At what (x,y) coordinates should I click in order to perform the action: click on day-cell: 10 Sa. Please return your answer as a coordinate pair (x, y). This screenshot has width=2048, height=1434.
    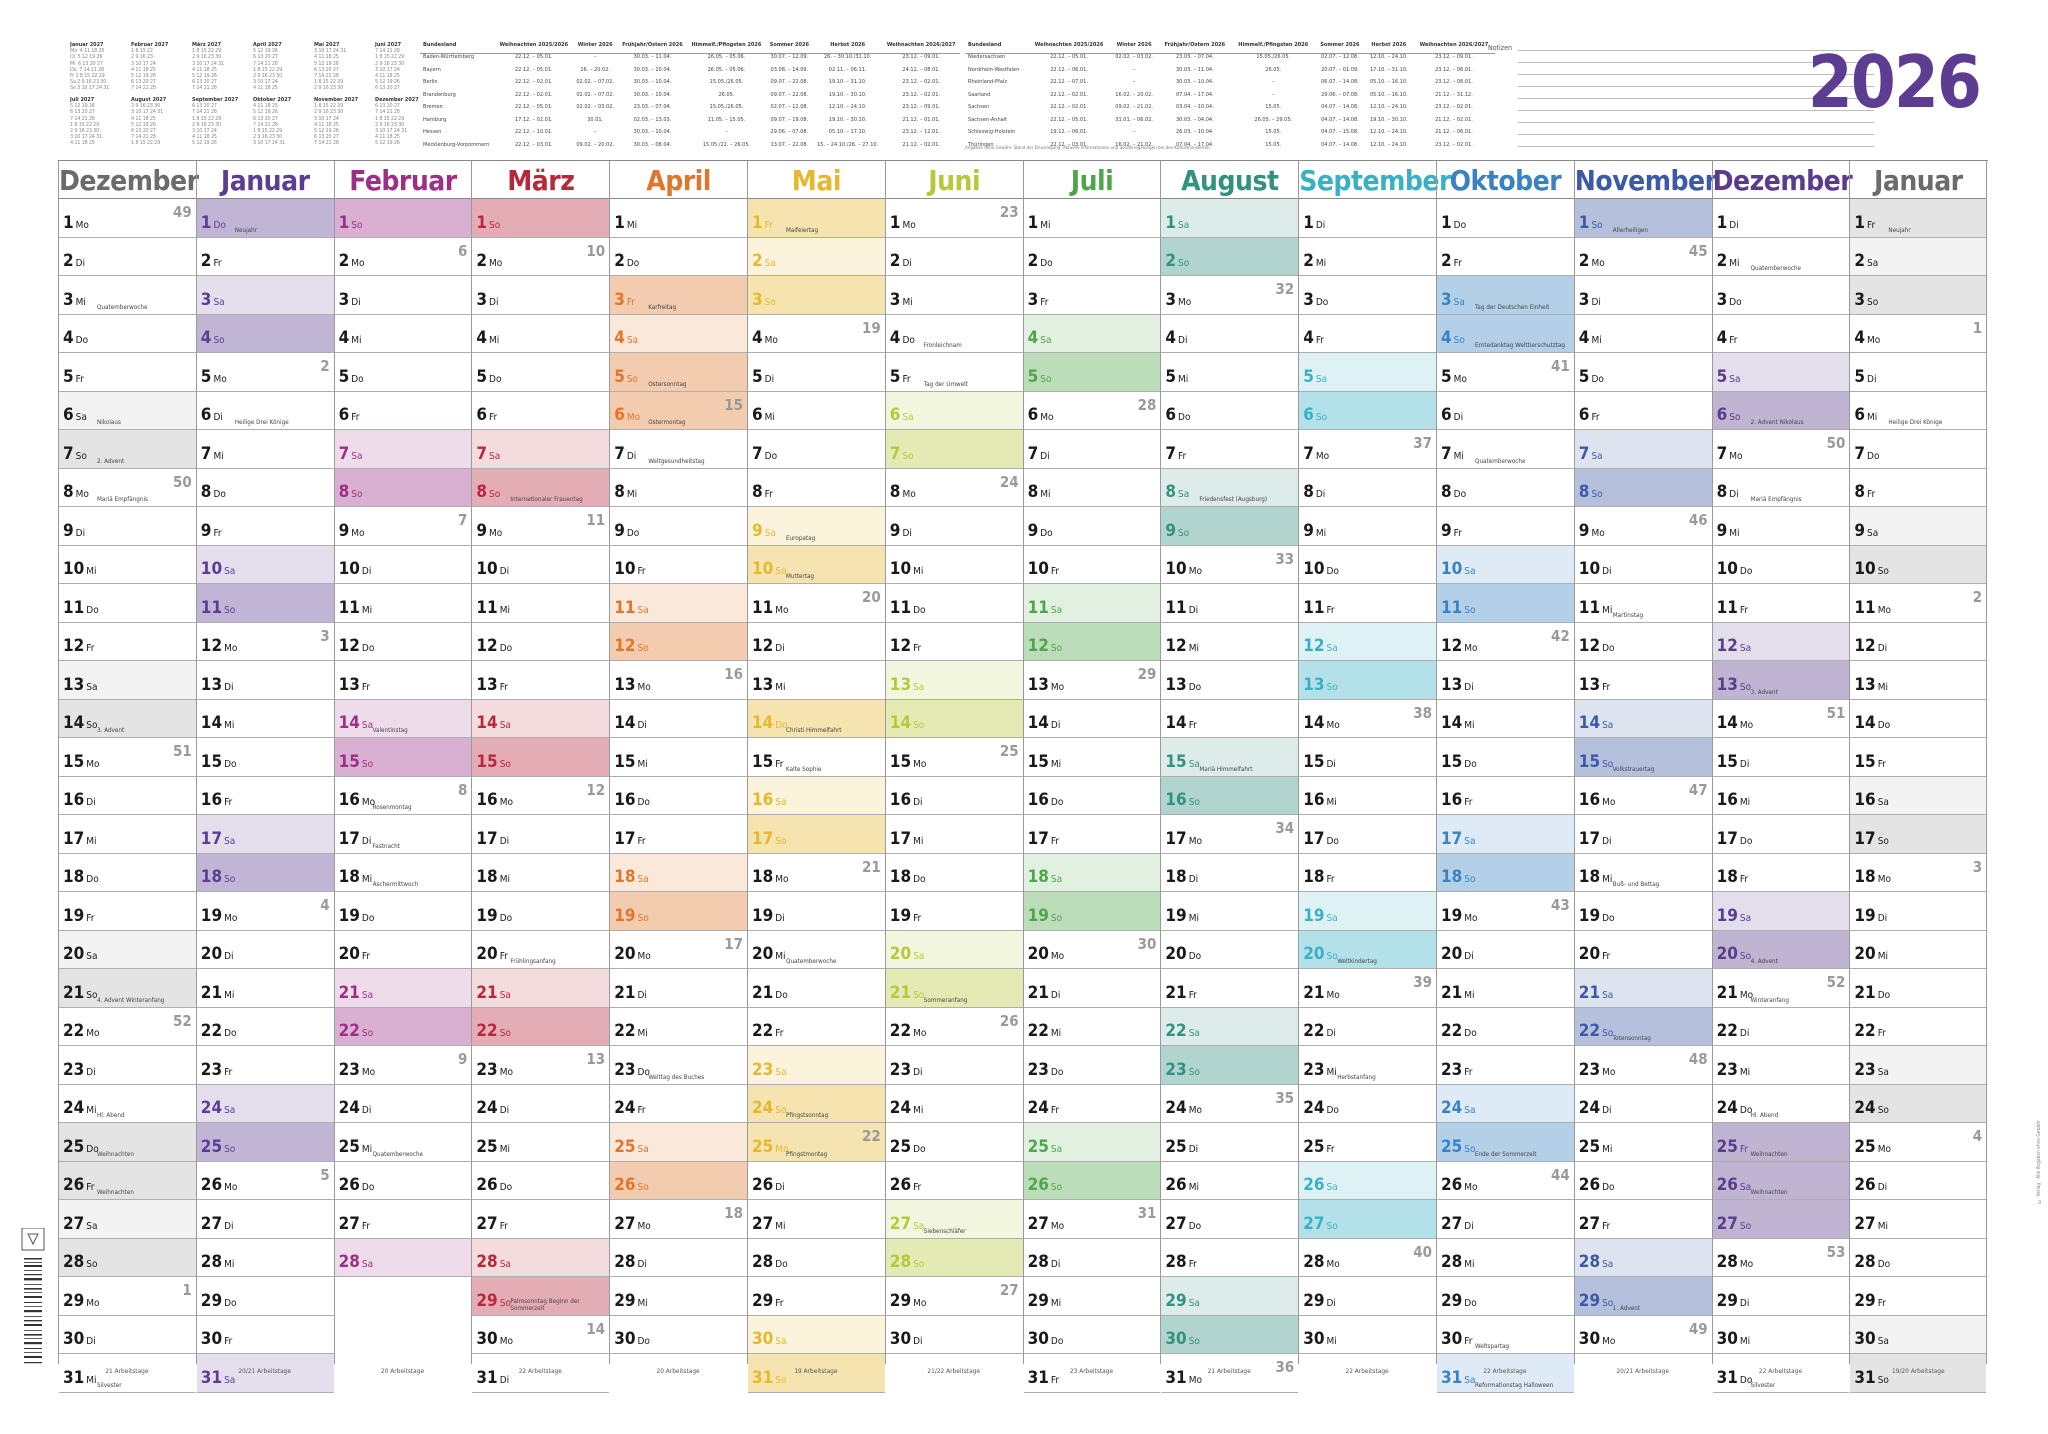
    Looking at the image, I should click on (265, 564).